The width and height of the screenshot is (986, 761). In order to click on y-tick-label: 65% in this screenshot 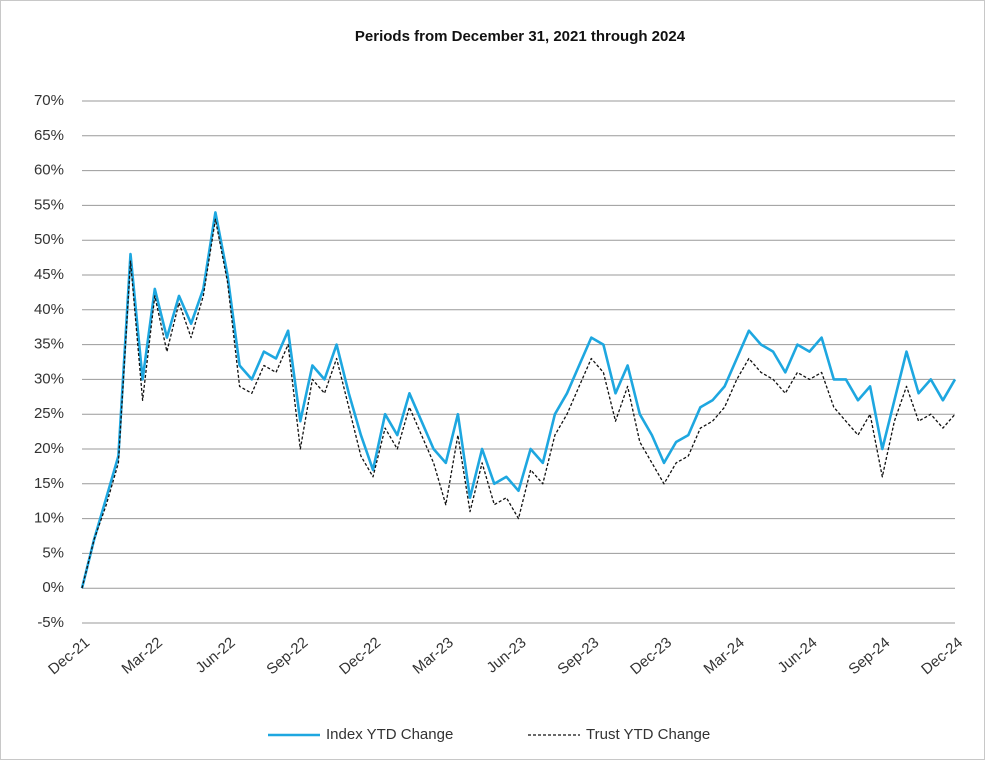, I will do `click(49, 135)`.